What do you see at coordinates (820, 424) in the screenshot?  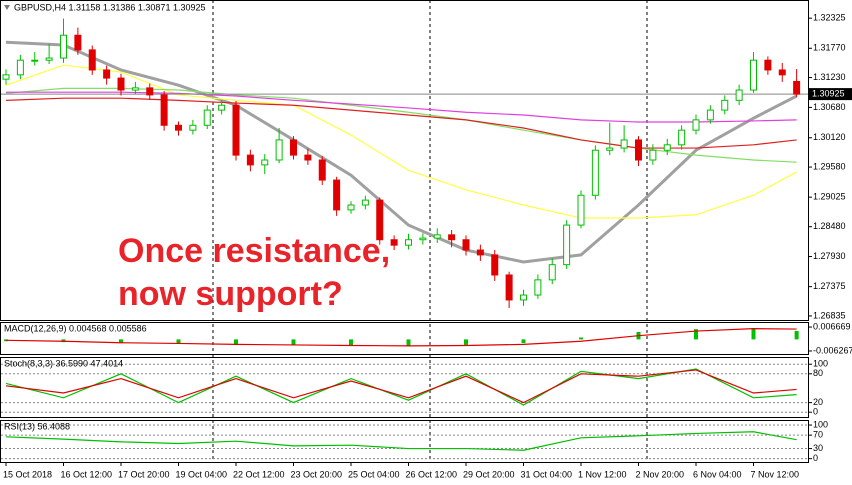 I see `y-tick-label: 100` at bounding box center [820, 424].